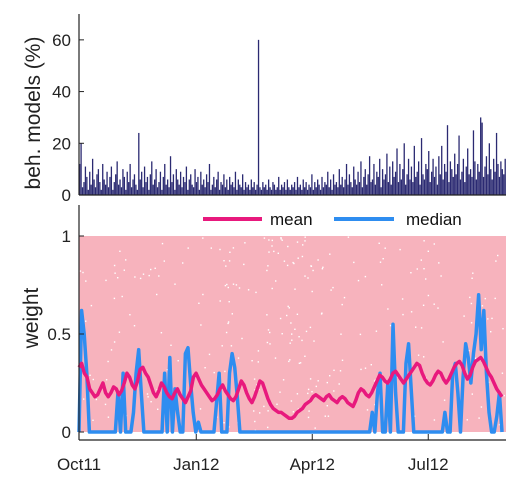 The image size is (506, 478). Describe the element at coordinates (59, 334) in the screenshot. I see `bottom-ytick-label: 0.5` at that location.